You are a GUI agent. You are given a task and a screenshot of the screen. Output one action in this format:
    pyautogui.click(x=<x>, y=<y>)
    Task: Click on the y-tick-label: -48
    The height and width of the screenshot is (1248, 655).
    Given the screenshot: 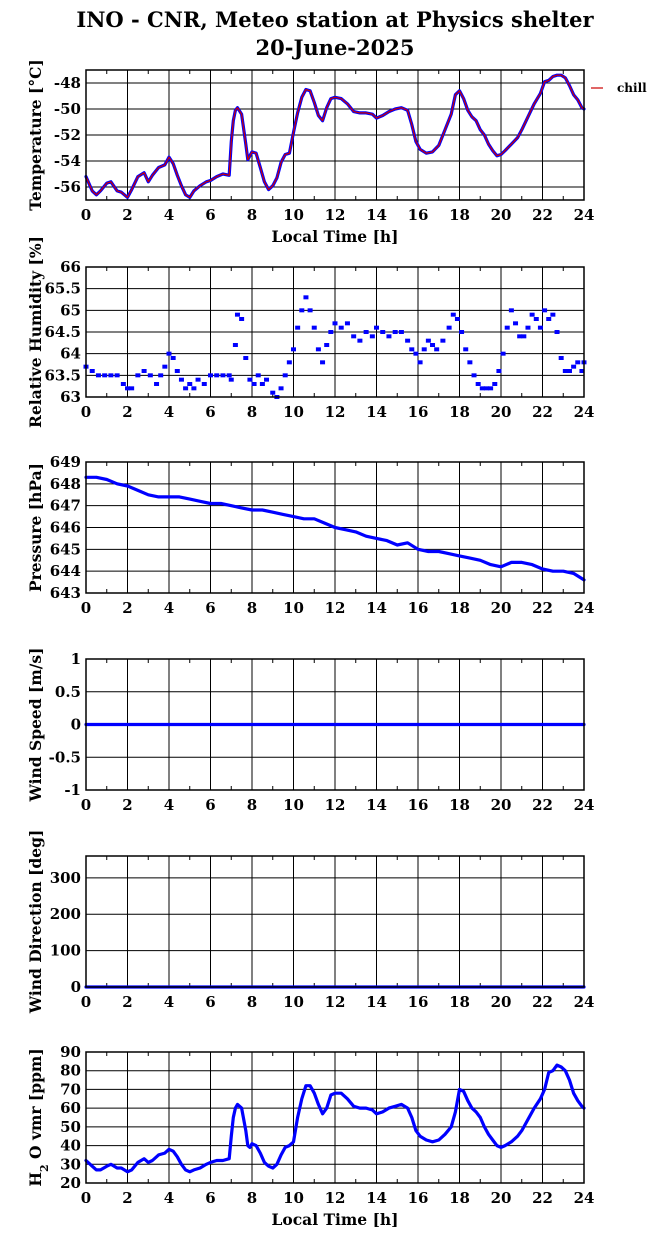 What is the action you would take?
    pyautogui.click(x=67, y=83)
    